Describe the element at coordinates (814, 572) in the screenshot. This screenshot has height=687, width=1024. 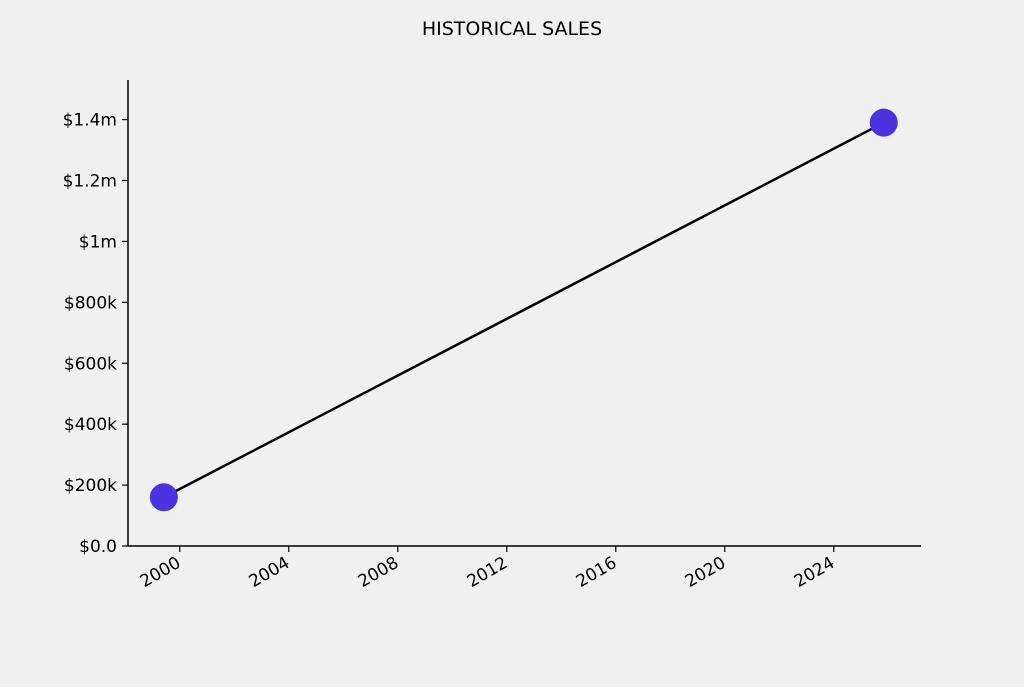
I see `x-tick-label: 2024` at that location.